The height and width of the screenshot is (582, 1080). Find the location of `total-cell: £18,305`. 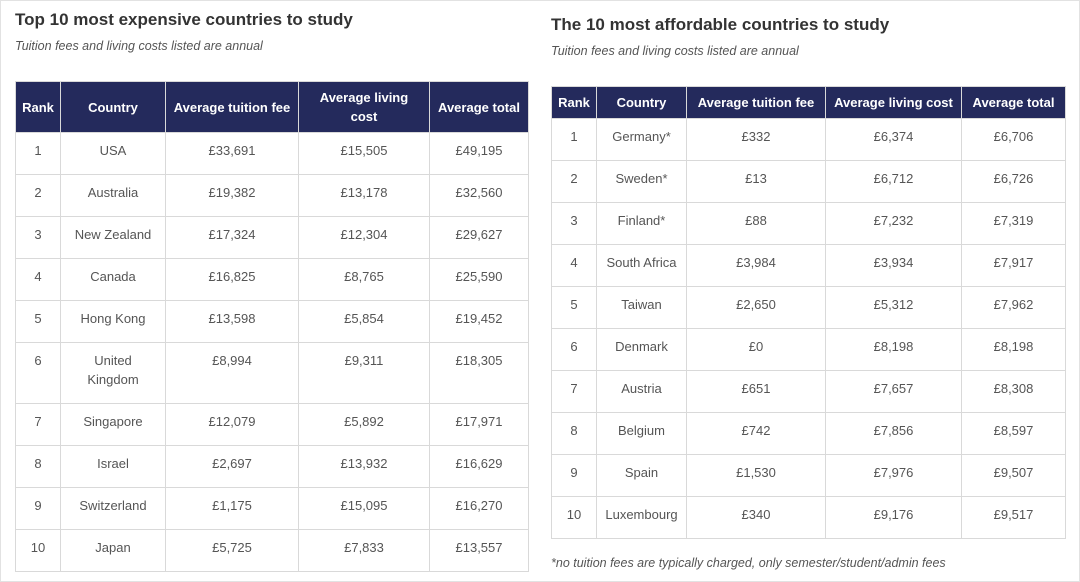

total-cell: £18,305 is located at coordinates (479, 373).